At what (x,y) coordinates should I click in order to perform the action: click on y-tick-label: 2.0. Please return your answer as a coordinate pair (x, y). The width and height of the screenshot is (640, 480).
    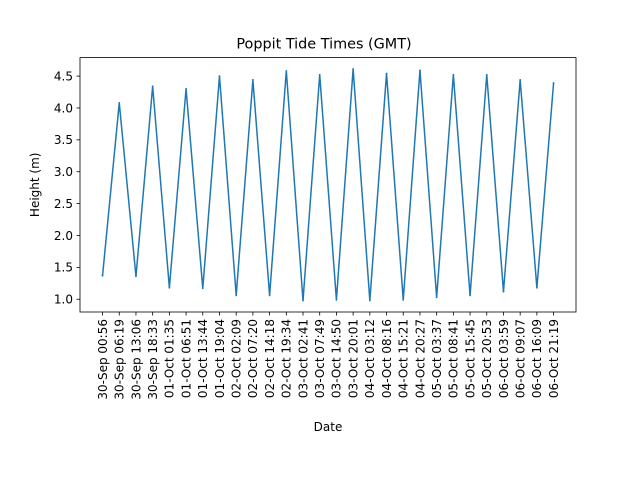
    Looking at the image, I should click on (63, 236).